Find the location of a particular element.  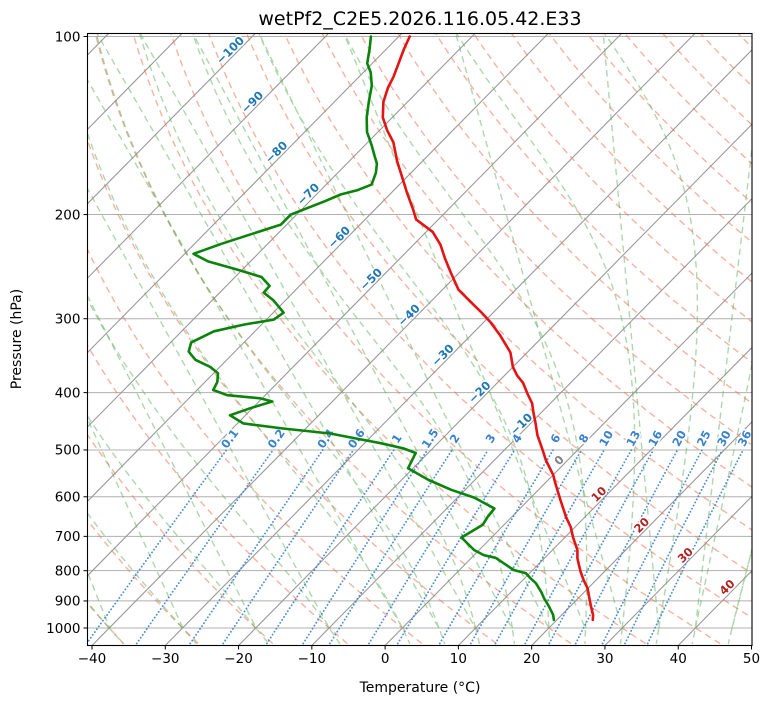

mixing-ratio-label: 0.4 is located at coordinates (325, 438).